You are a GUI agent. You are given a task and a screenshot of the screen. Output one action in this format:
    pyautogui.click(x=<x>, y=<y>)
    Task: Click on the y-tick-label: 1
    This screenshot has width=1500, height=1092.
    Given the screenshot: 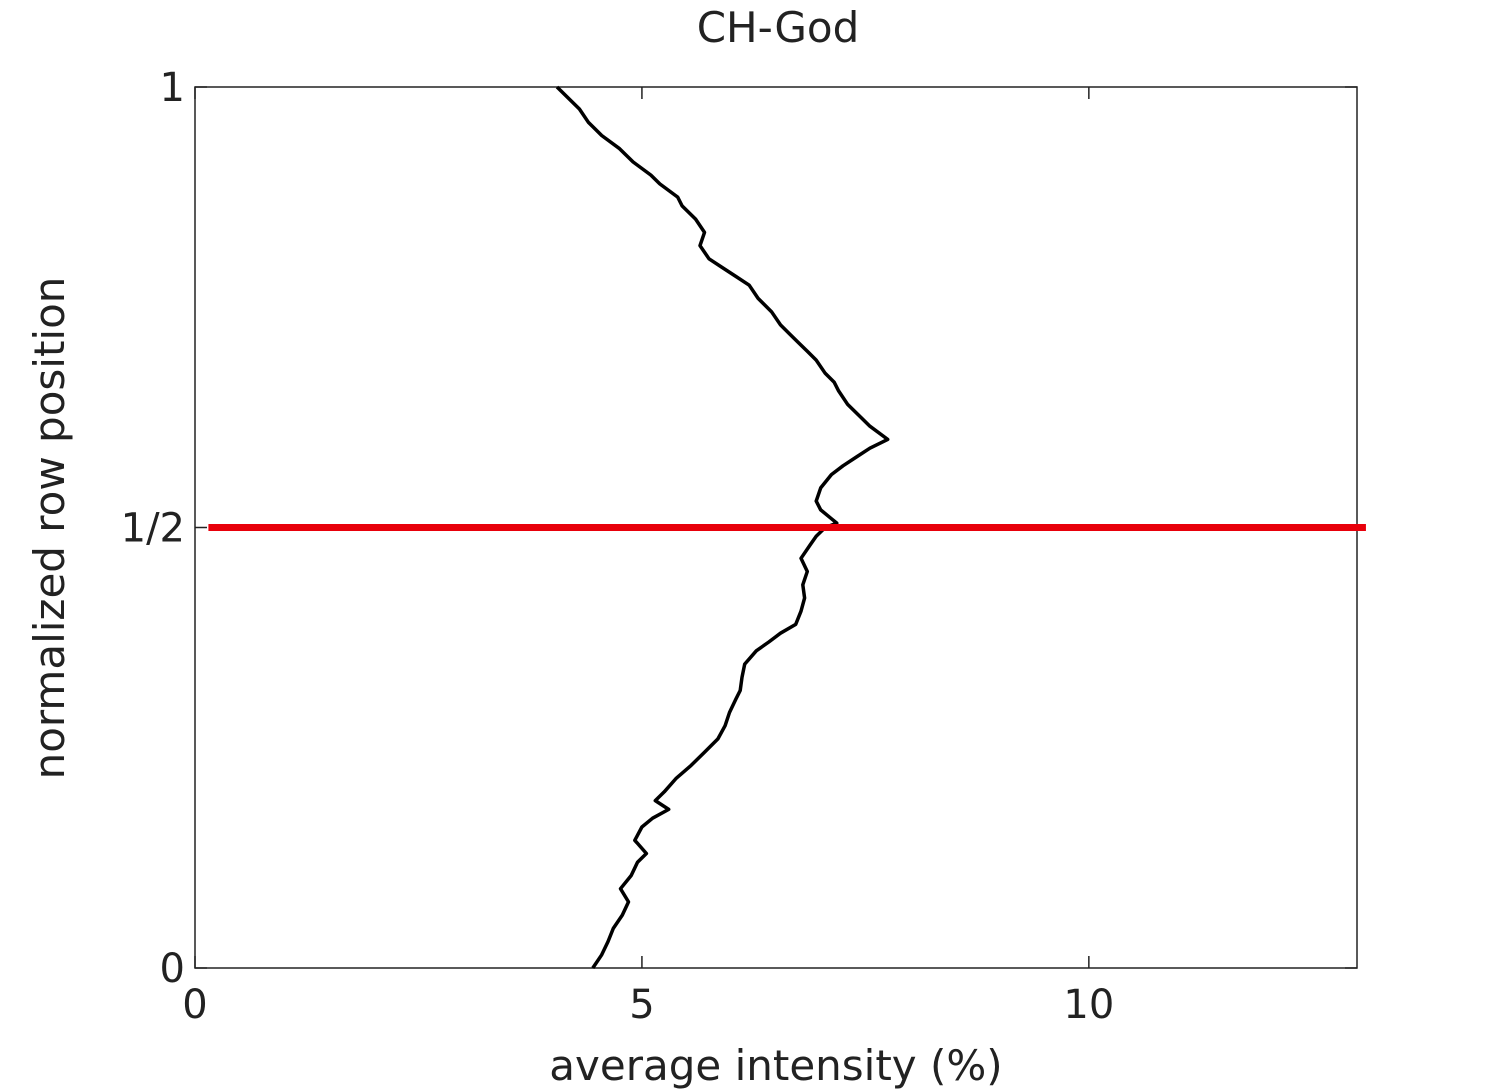 What is the action you would take?
    pyautogui.click(x=172, y=88)
    